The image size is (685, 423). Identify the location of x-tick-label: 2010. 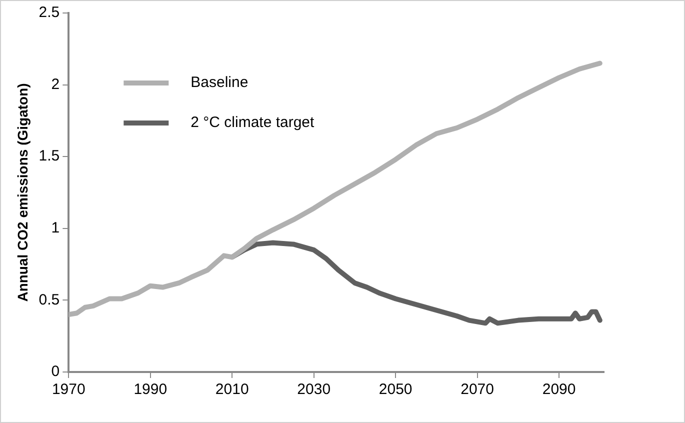
(232, 389).